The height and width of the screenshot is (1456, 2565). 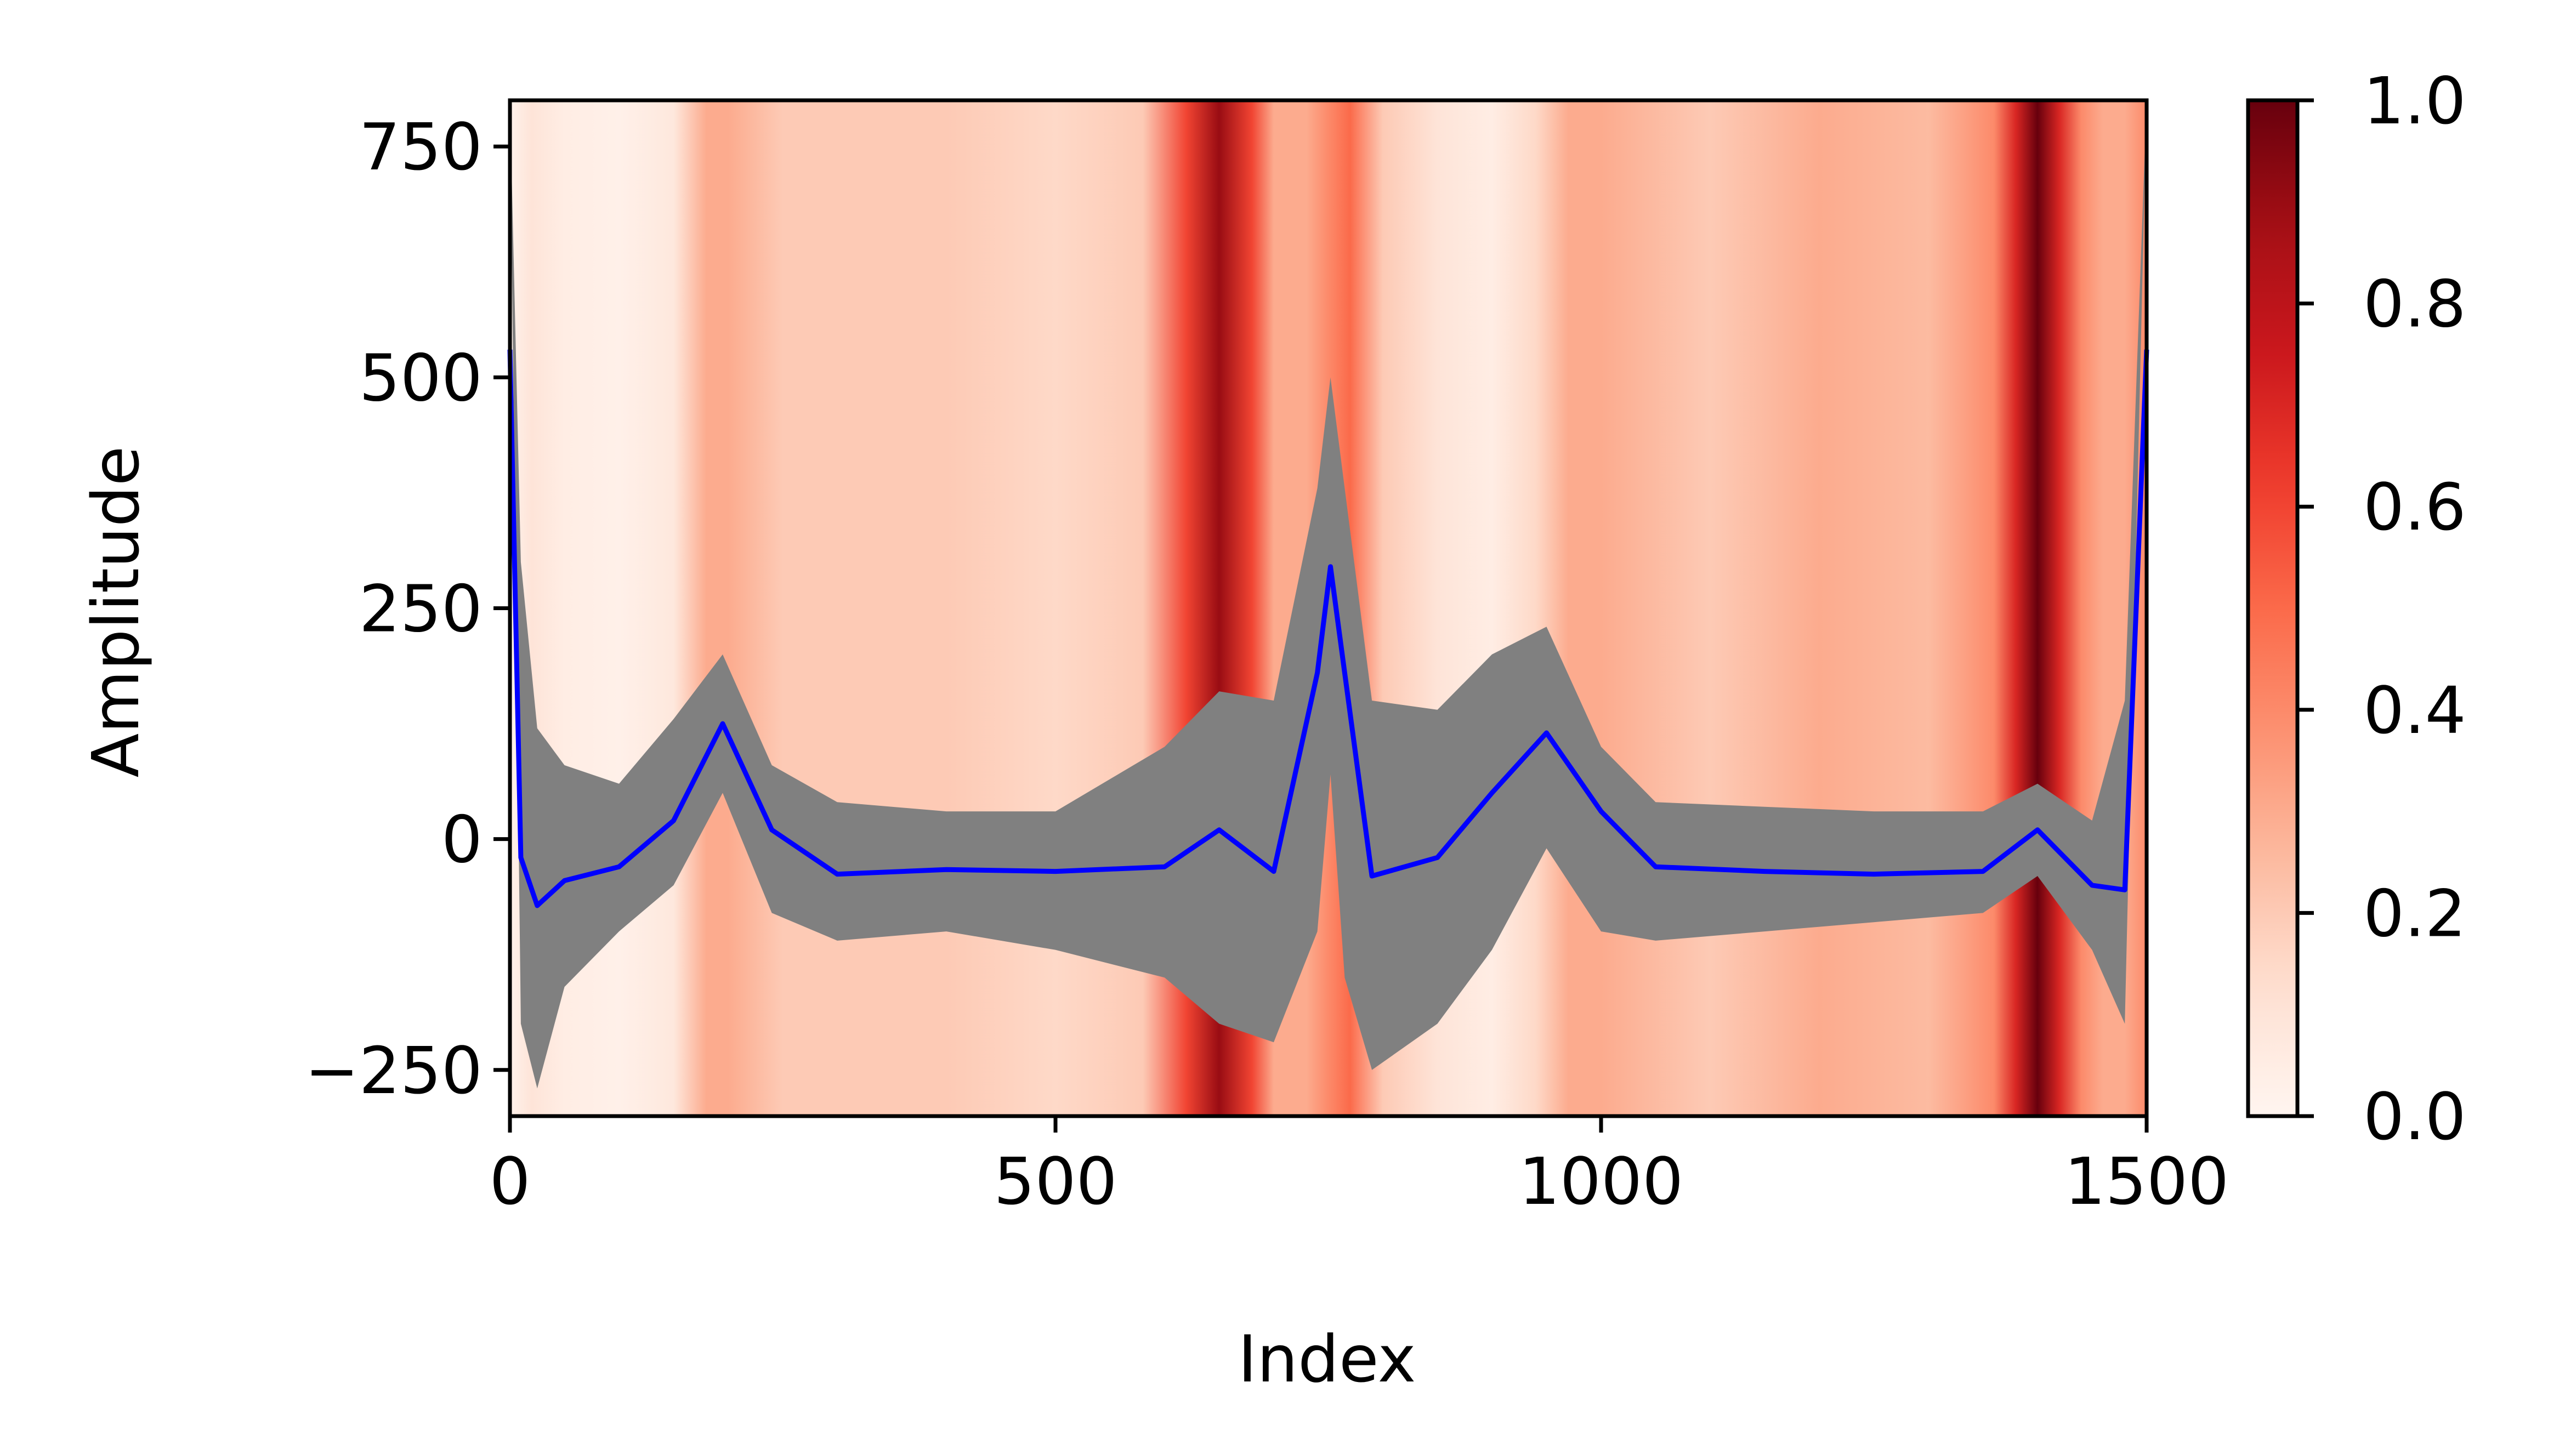 I want to click on y-tick-label: 250, so click(x=421, y=609).